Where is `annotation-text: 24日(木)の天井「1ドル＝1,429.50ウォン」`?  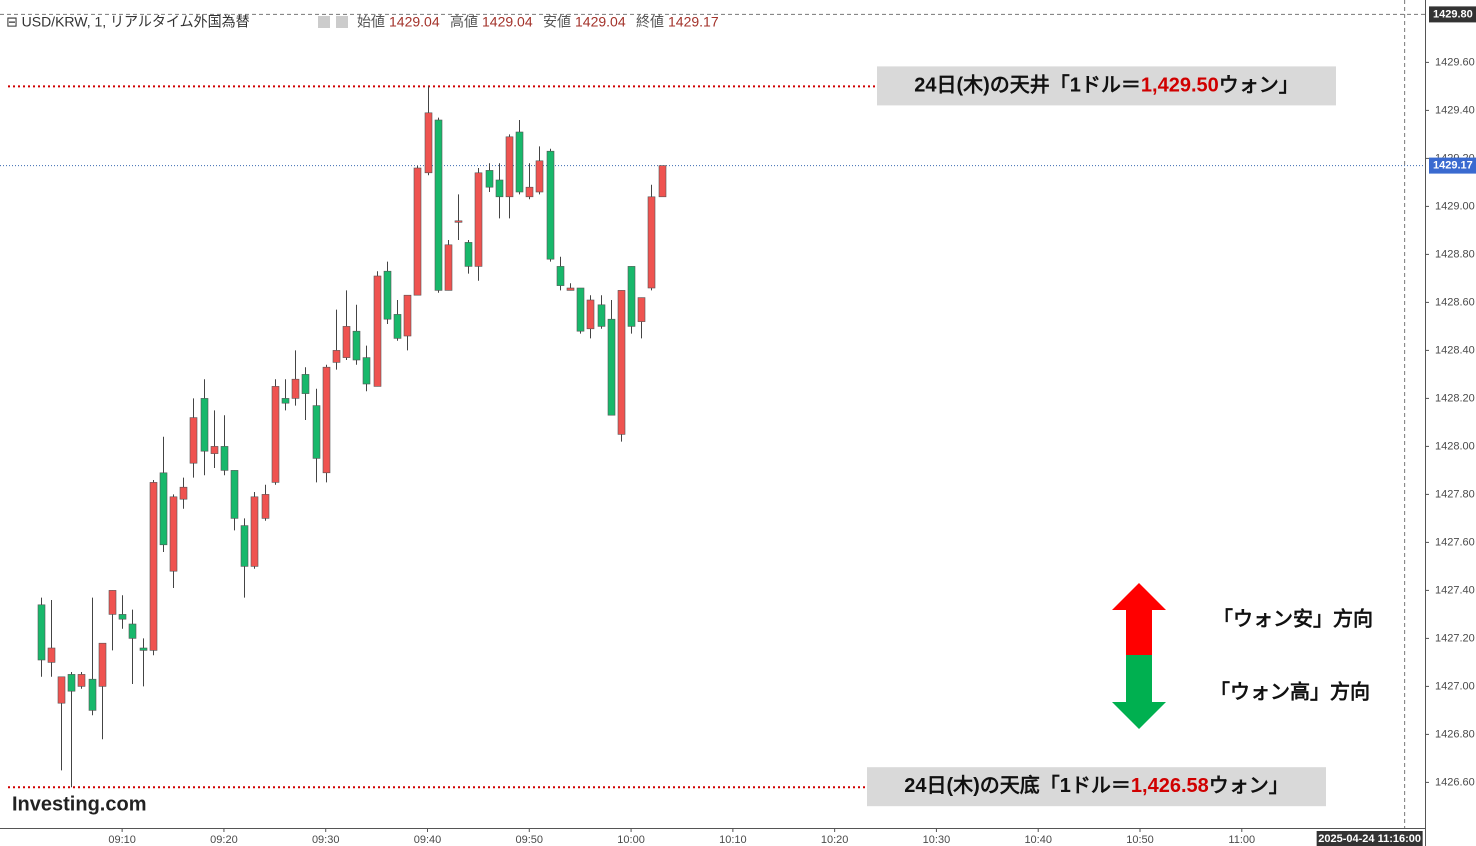 annotation-text: 24日(木)の天井「1ドル＝1,429.50ウォン」 is located at coordinates (1106, 85).